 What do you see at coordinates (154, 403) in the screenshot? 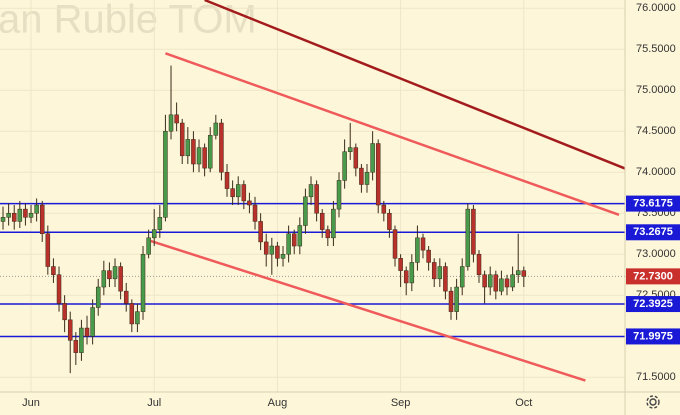
I see `x-tick-label: Jul` at bounding box center [154, 403].